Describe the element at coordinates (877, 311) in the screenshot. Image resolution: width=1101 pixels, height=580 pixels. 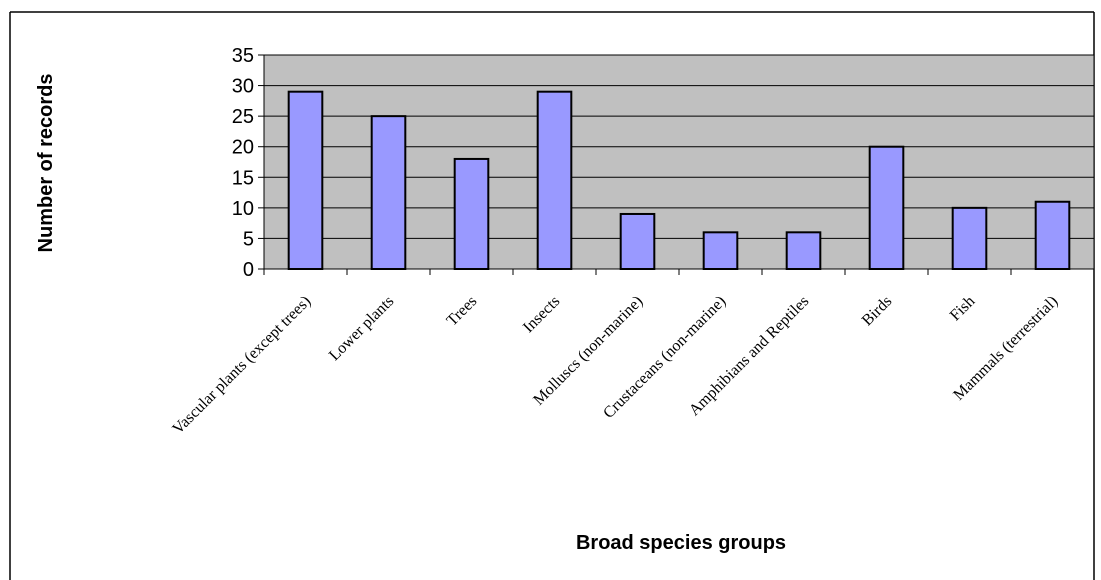
I see `x-tick-label: Birds` at that location.